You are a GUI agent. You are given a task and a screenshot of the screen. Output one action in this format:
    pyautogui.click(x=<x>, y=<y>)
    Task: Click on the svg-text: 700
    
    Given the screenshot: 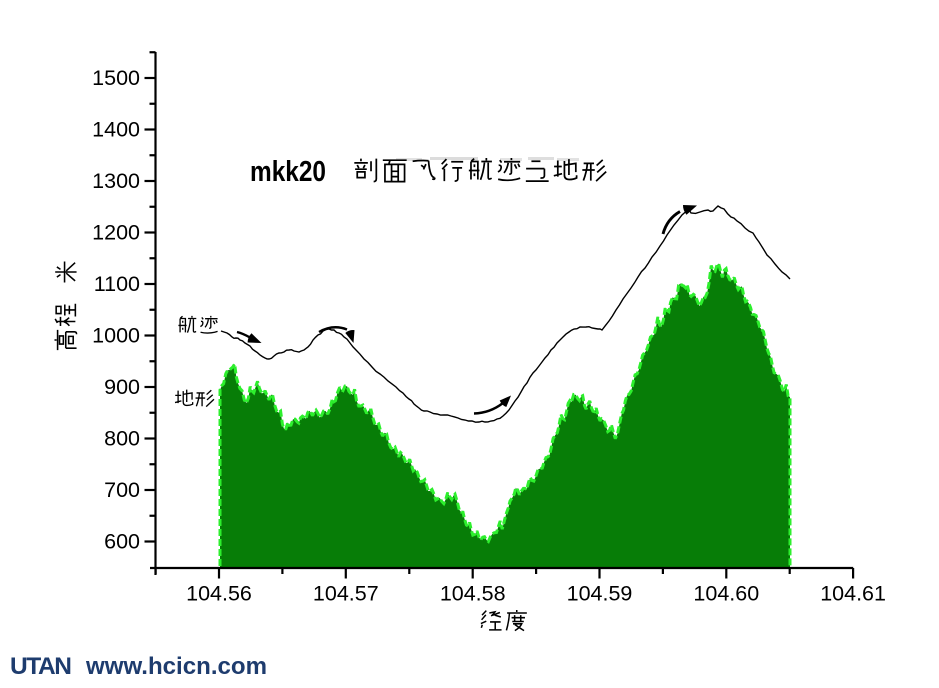 What is the action you would take?
    pyautogui.click(x=122, y=490)
    